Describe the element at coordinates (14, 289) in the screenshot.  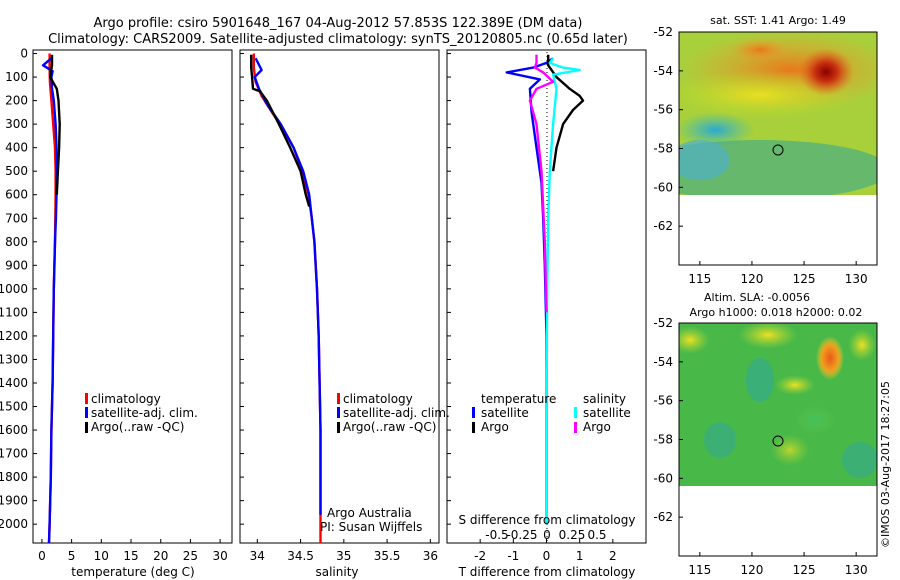
I see `depth-tick-label: 1000` at that location.